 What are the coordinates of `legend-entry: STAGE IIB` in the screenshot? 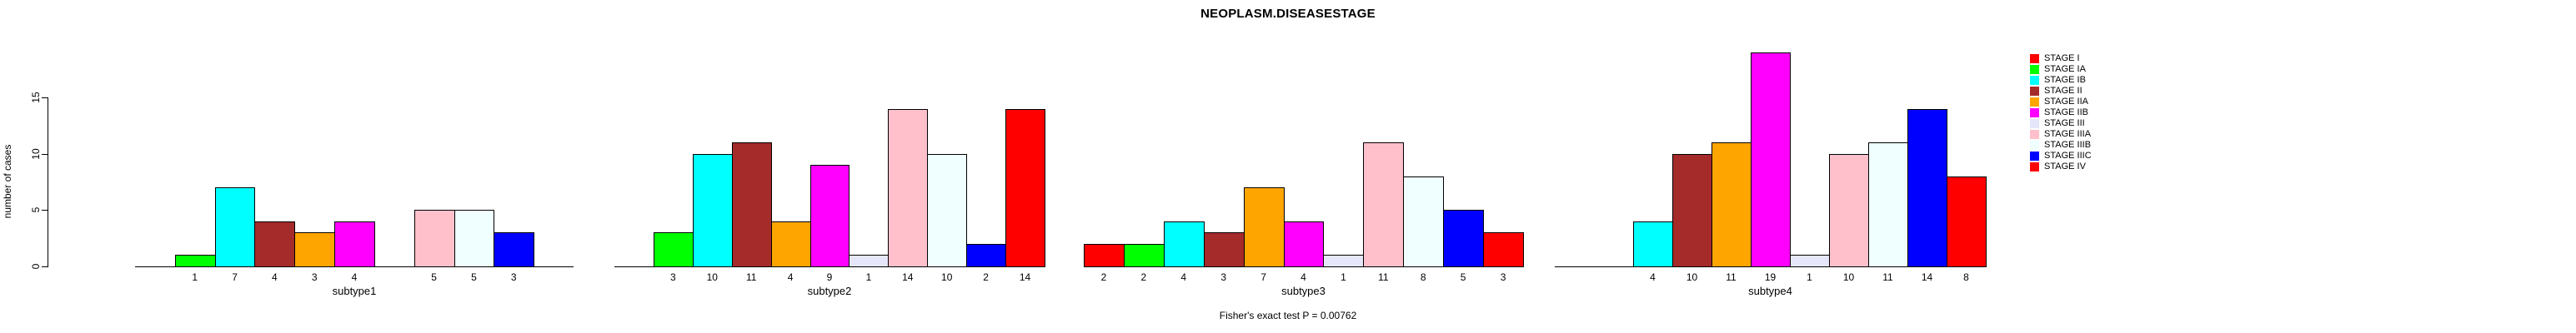 It's located at (2061, 112).